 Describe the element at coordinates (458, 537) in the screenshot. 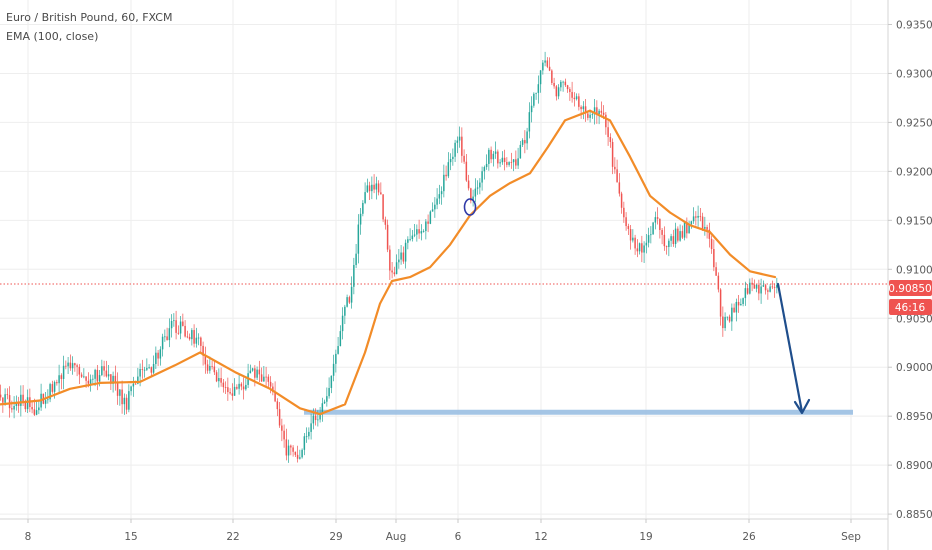

I see `x-tick-label: 6` at that location.